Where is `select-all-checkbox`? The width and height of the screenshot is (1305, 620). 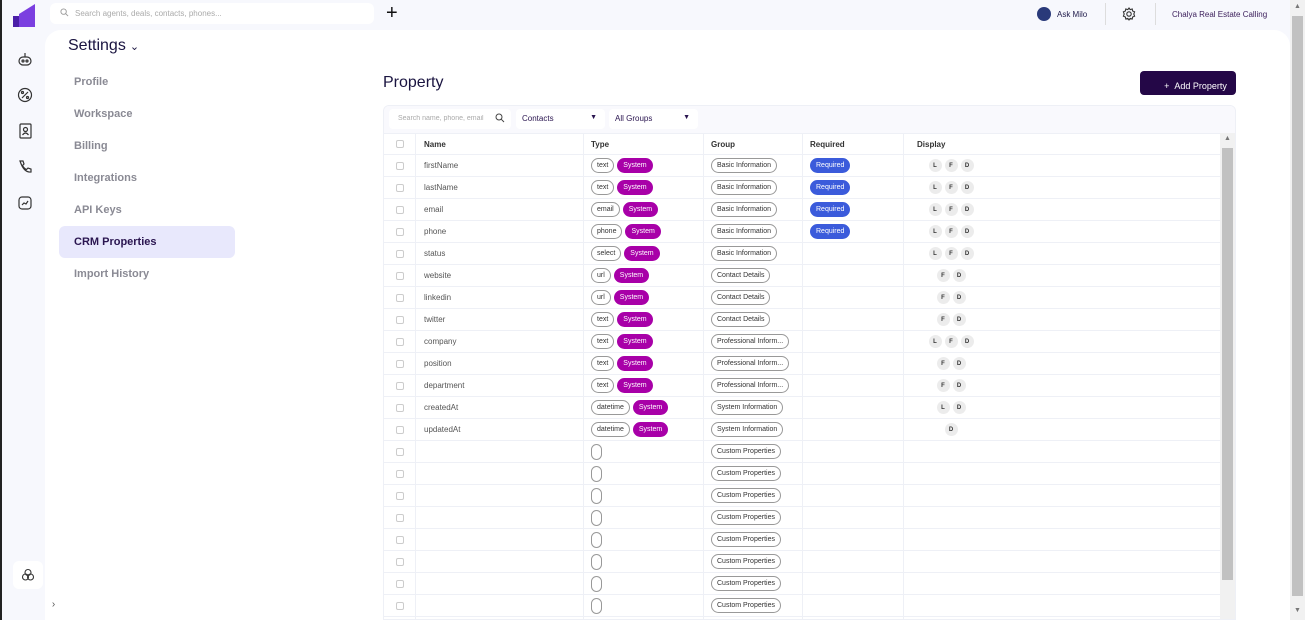 select-all-checkbox is located at coordinates (399, 144).